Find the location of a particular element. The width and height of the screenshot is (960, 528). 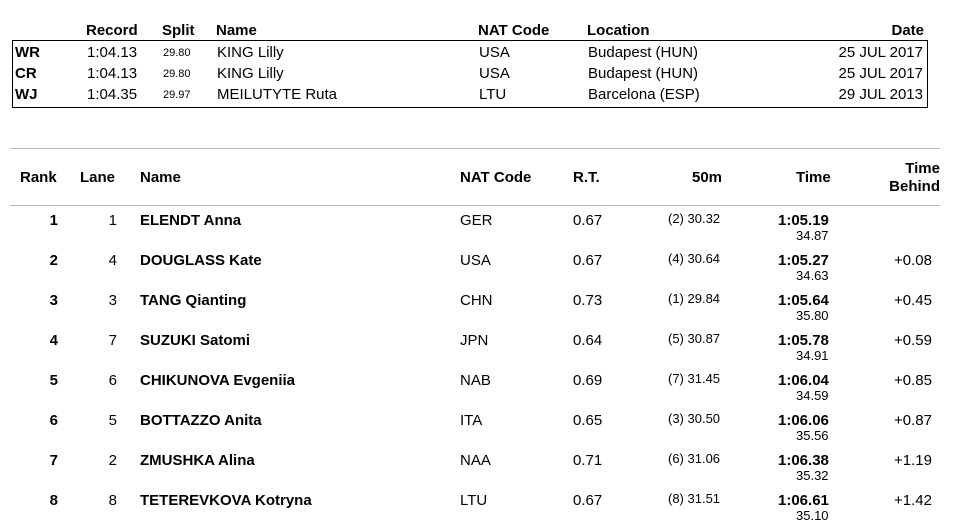

result-reaction-time: 0.64 is located at coordinates (588, 340).